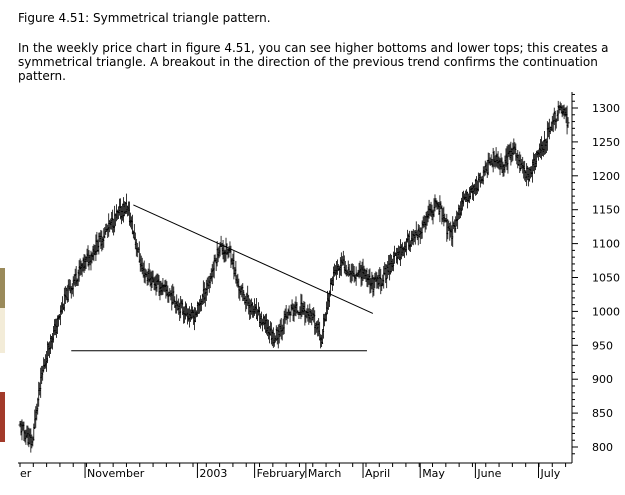  What do you see at coordinates (606, 210) in the screenshot?
I see `y-tick-label: 1150` at bounding box center [606, 210].